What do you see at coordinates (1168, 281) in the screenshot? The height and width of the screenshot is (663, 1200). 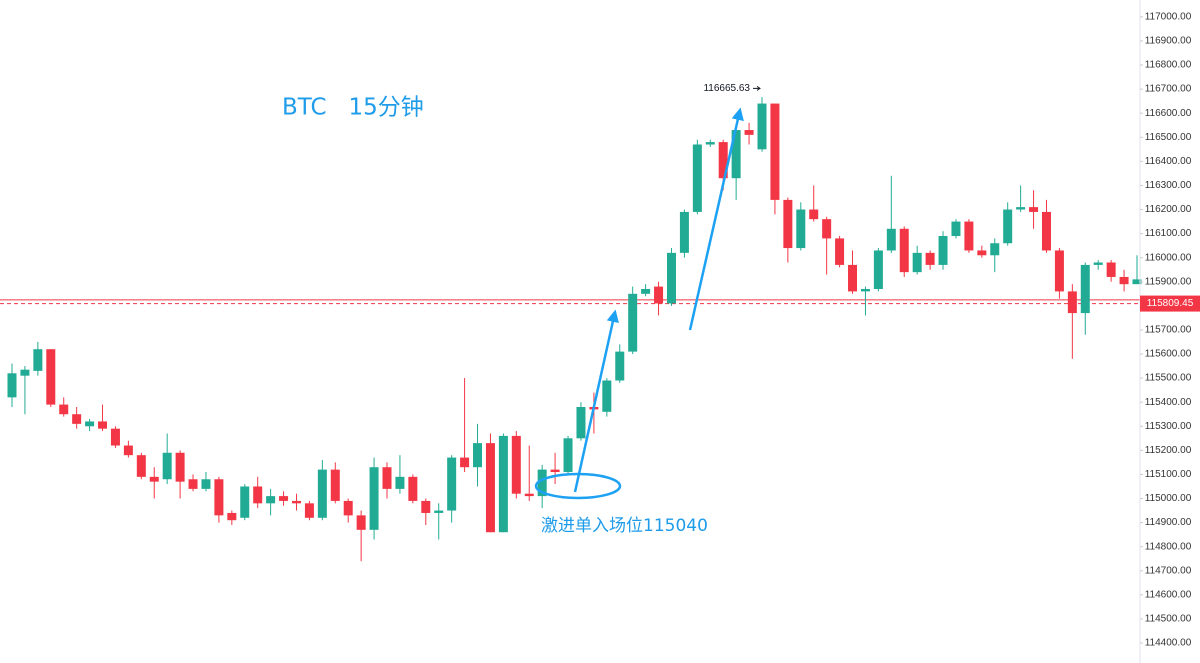 I see `y-tick-label: 115900.00` at bounding box center [1168, 281].